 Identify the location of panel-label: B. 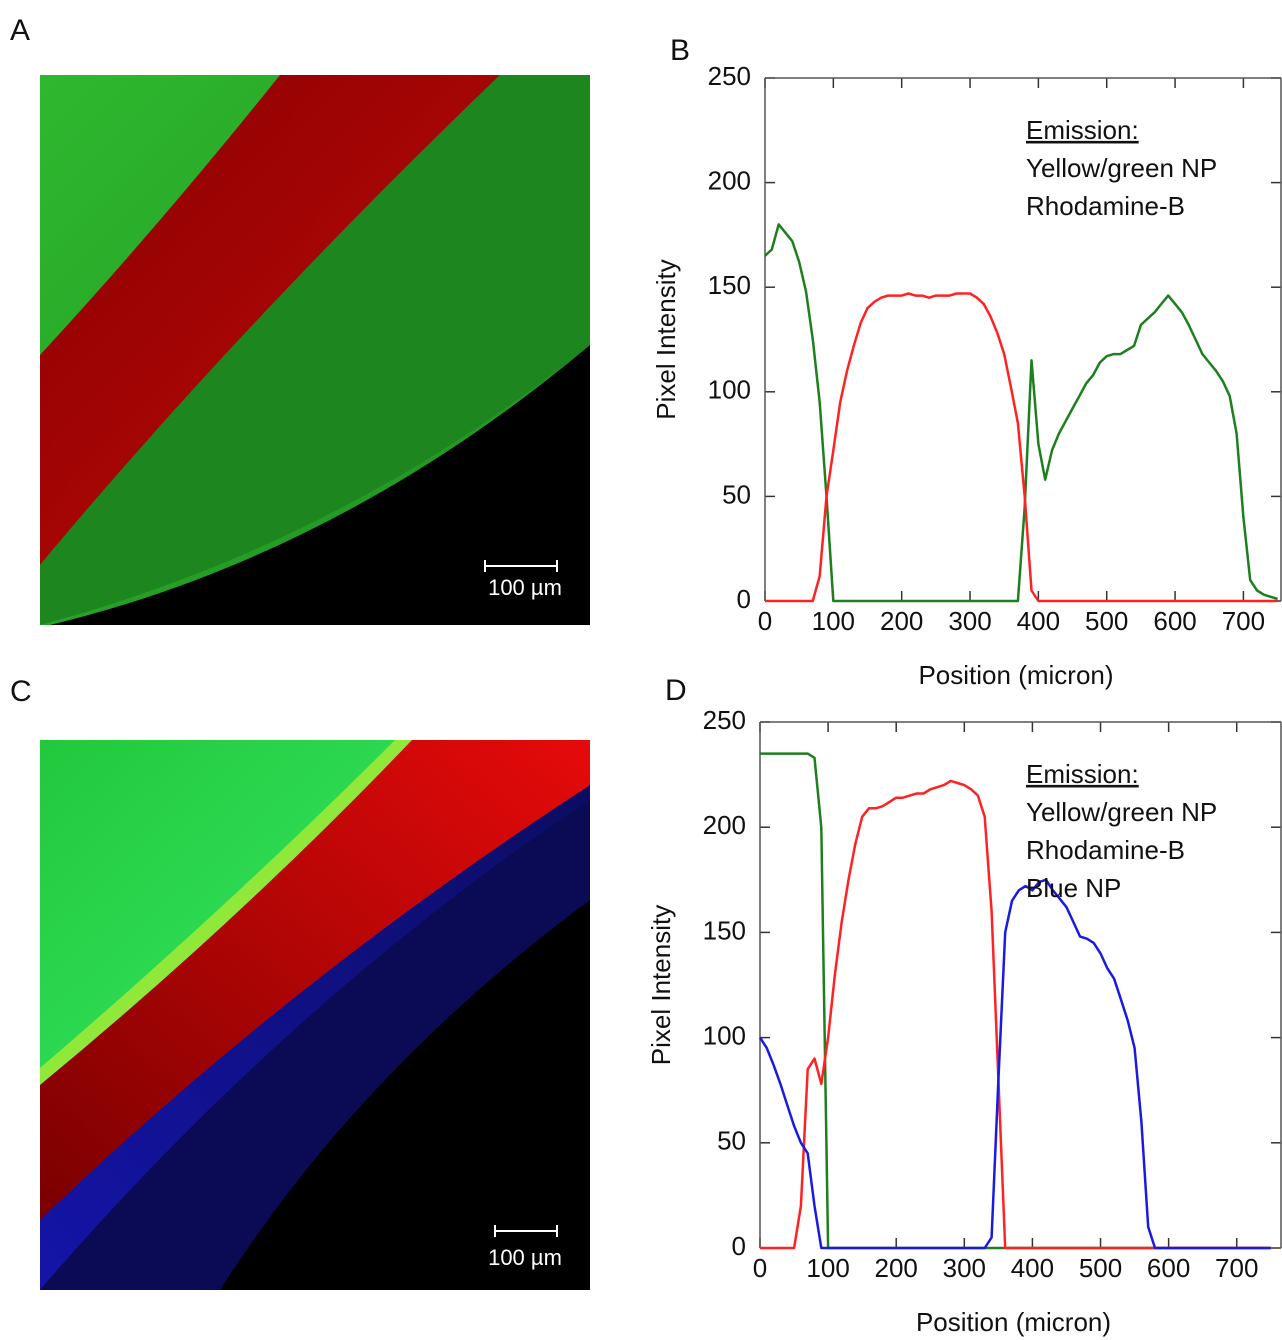
(680, 50).